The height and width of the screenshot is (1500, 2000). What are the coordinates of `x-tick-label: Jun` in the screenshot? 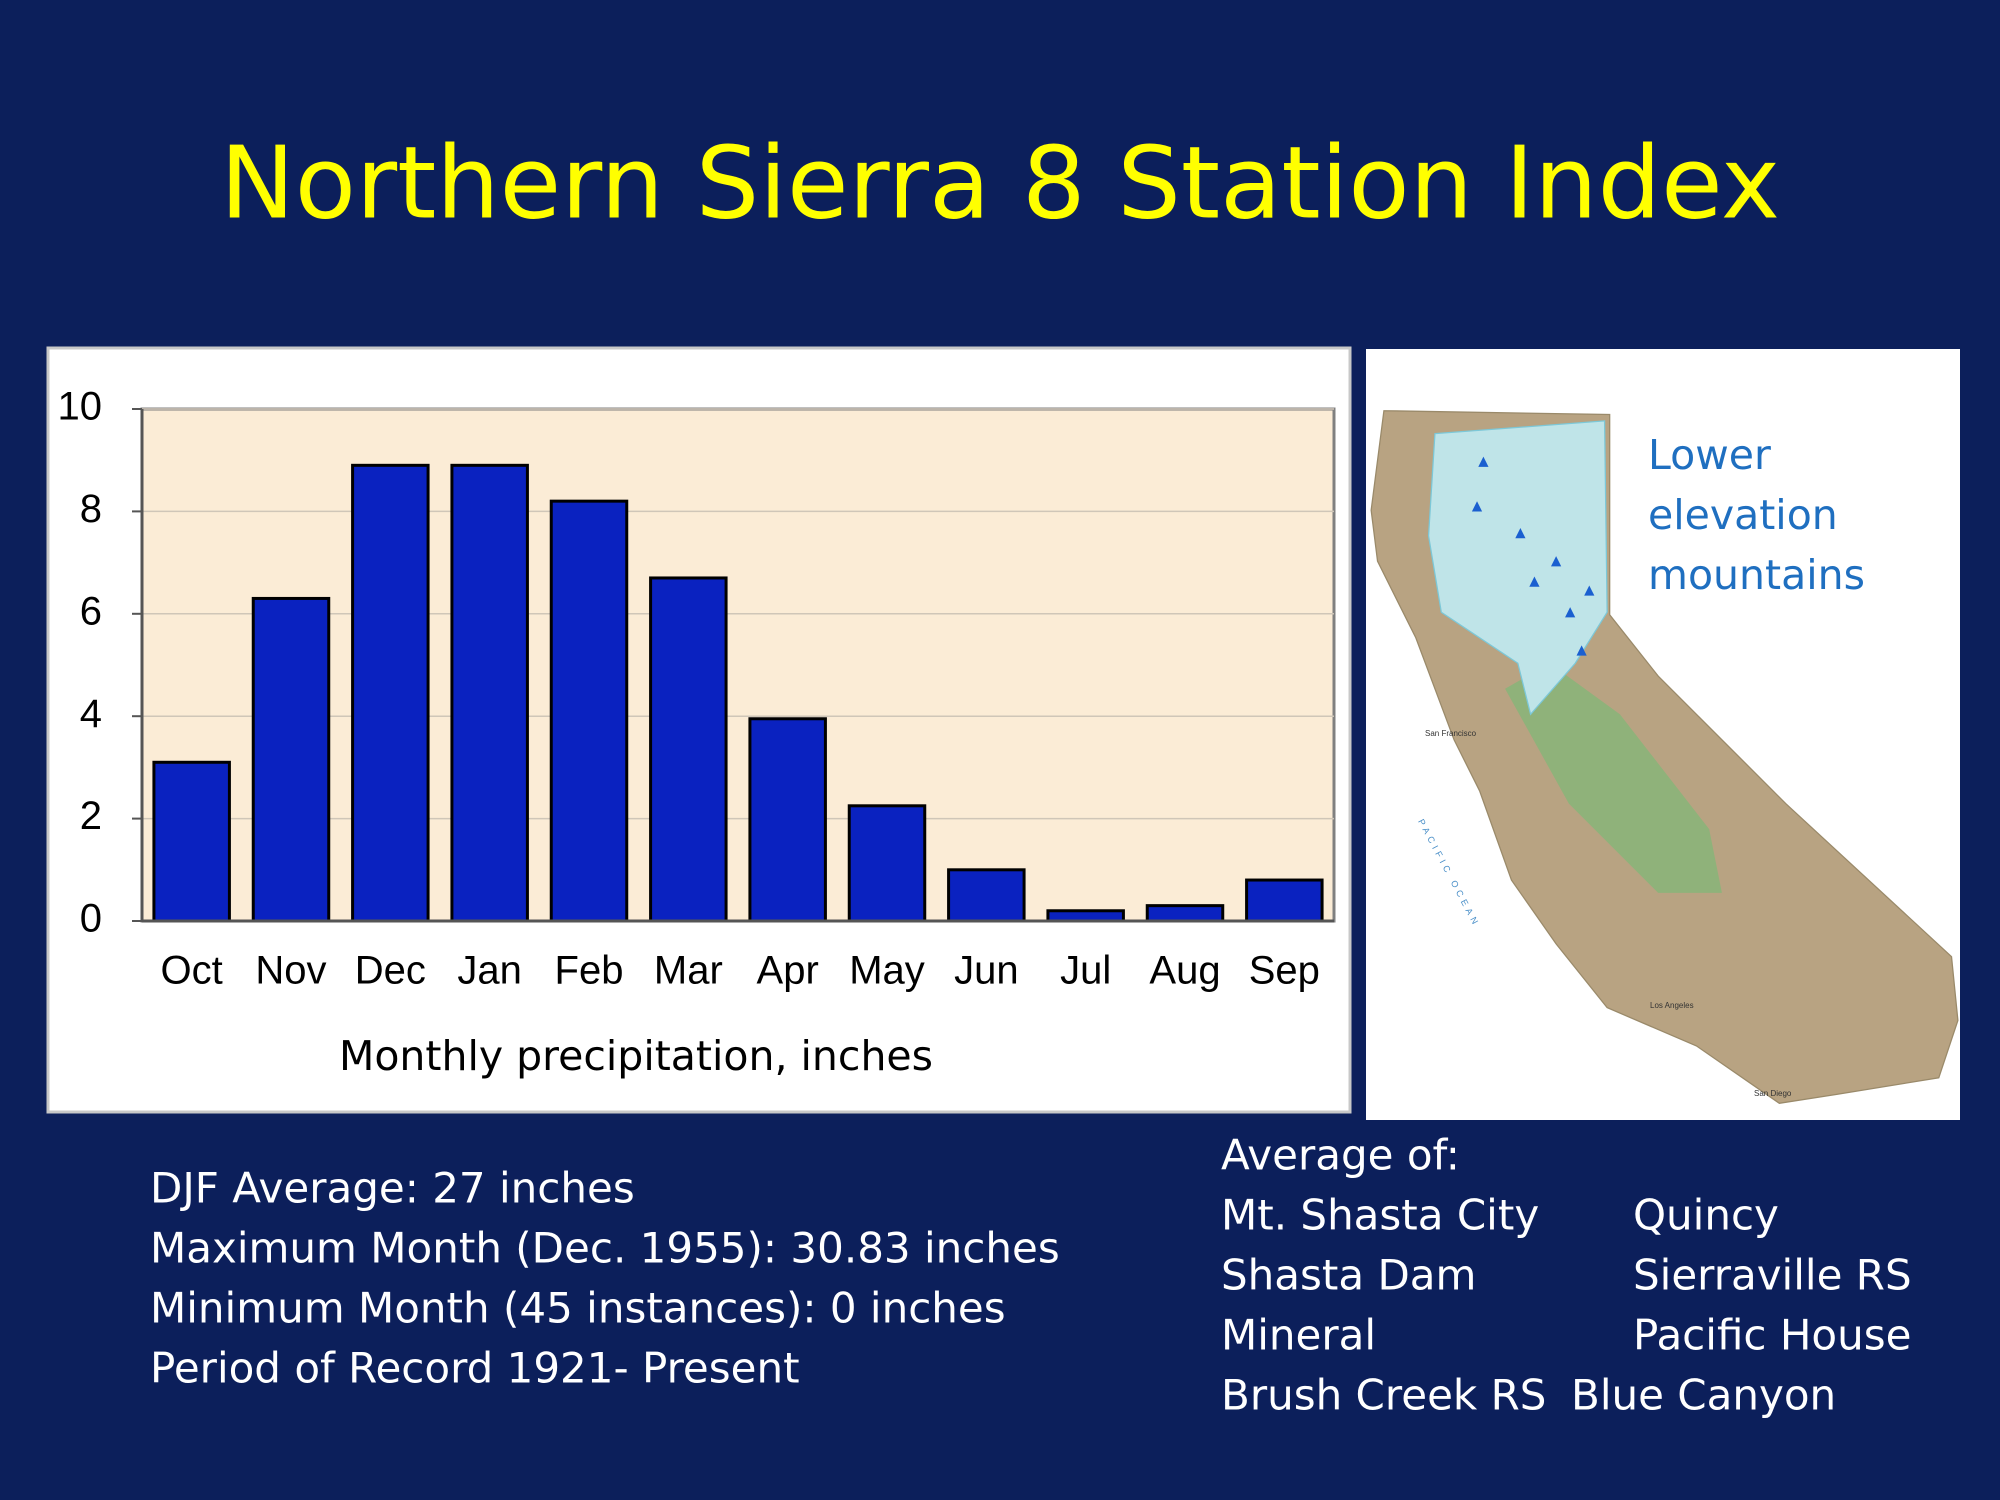 It's located at (986, 971).